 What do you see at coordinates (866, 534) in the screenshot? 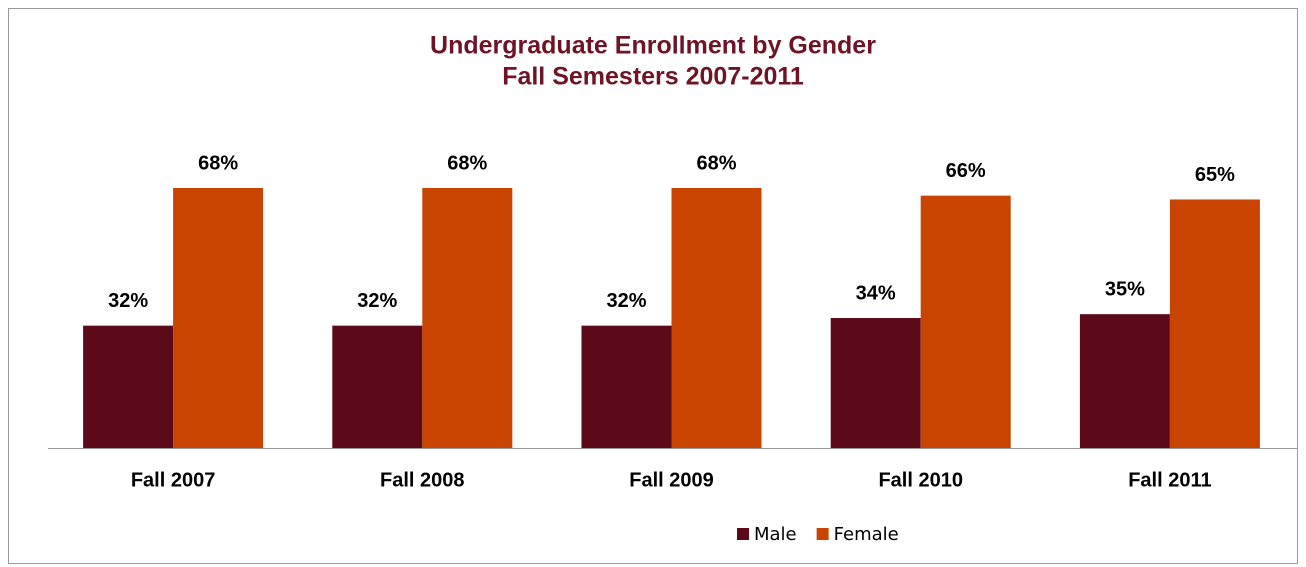
I see `legend-label: Female` at bounding box center [866, 534].